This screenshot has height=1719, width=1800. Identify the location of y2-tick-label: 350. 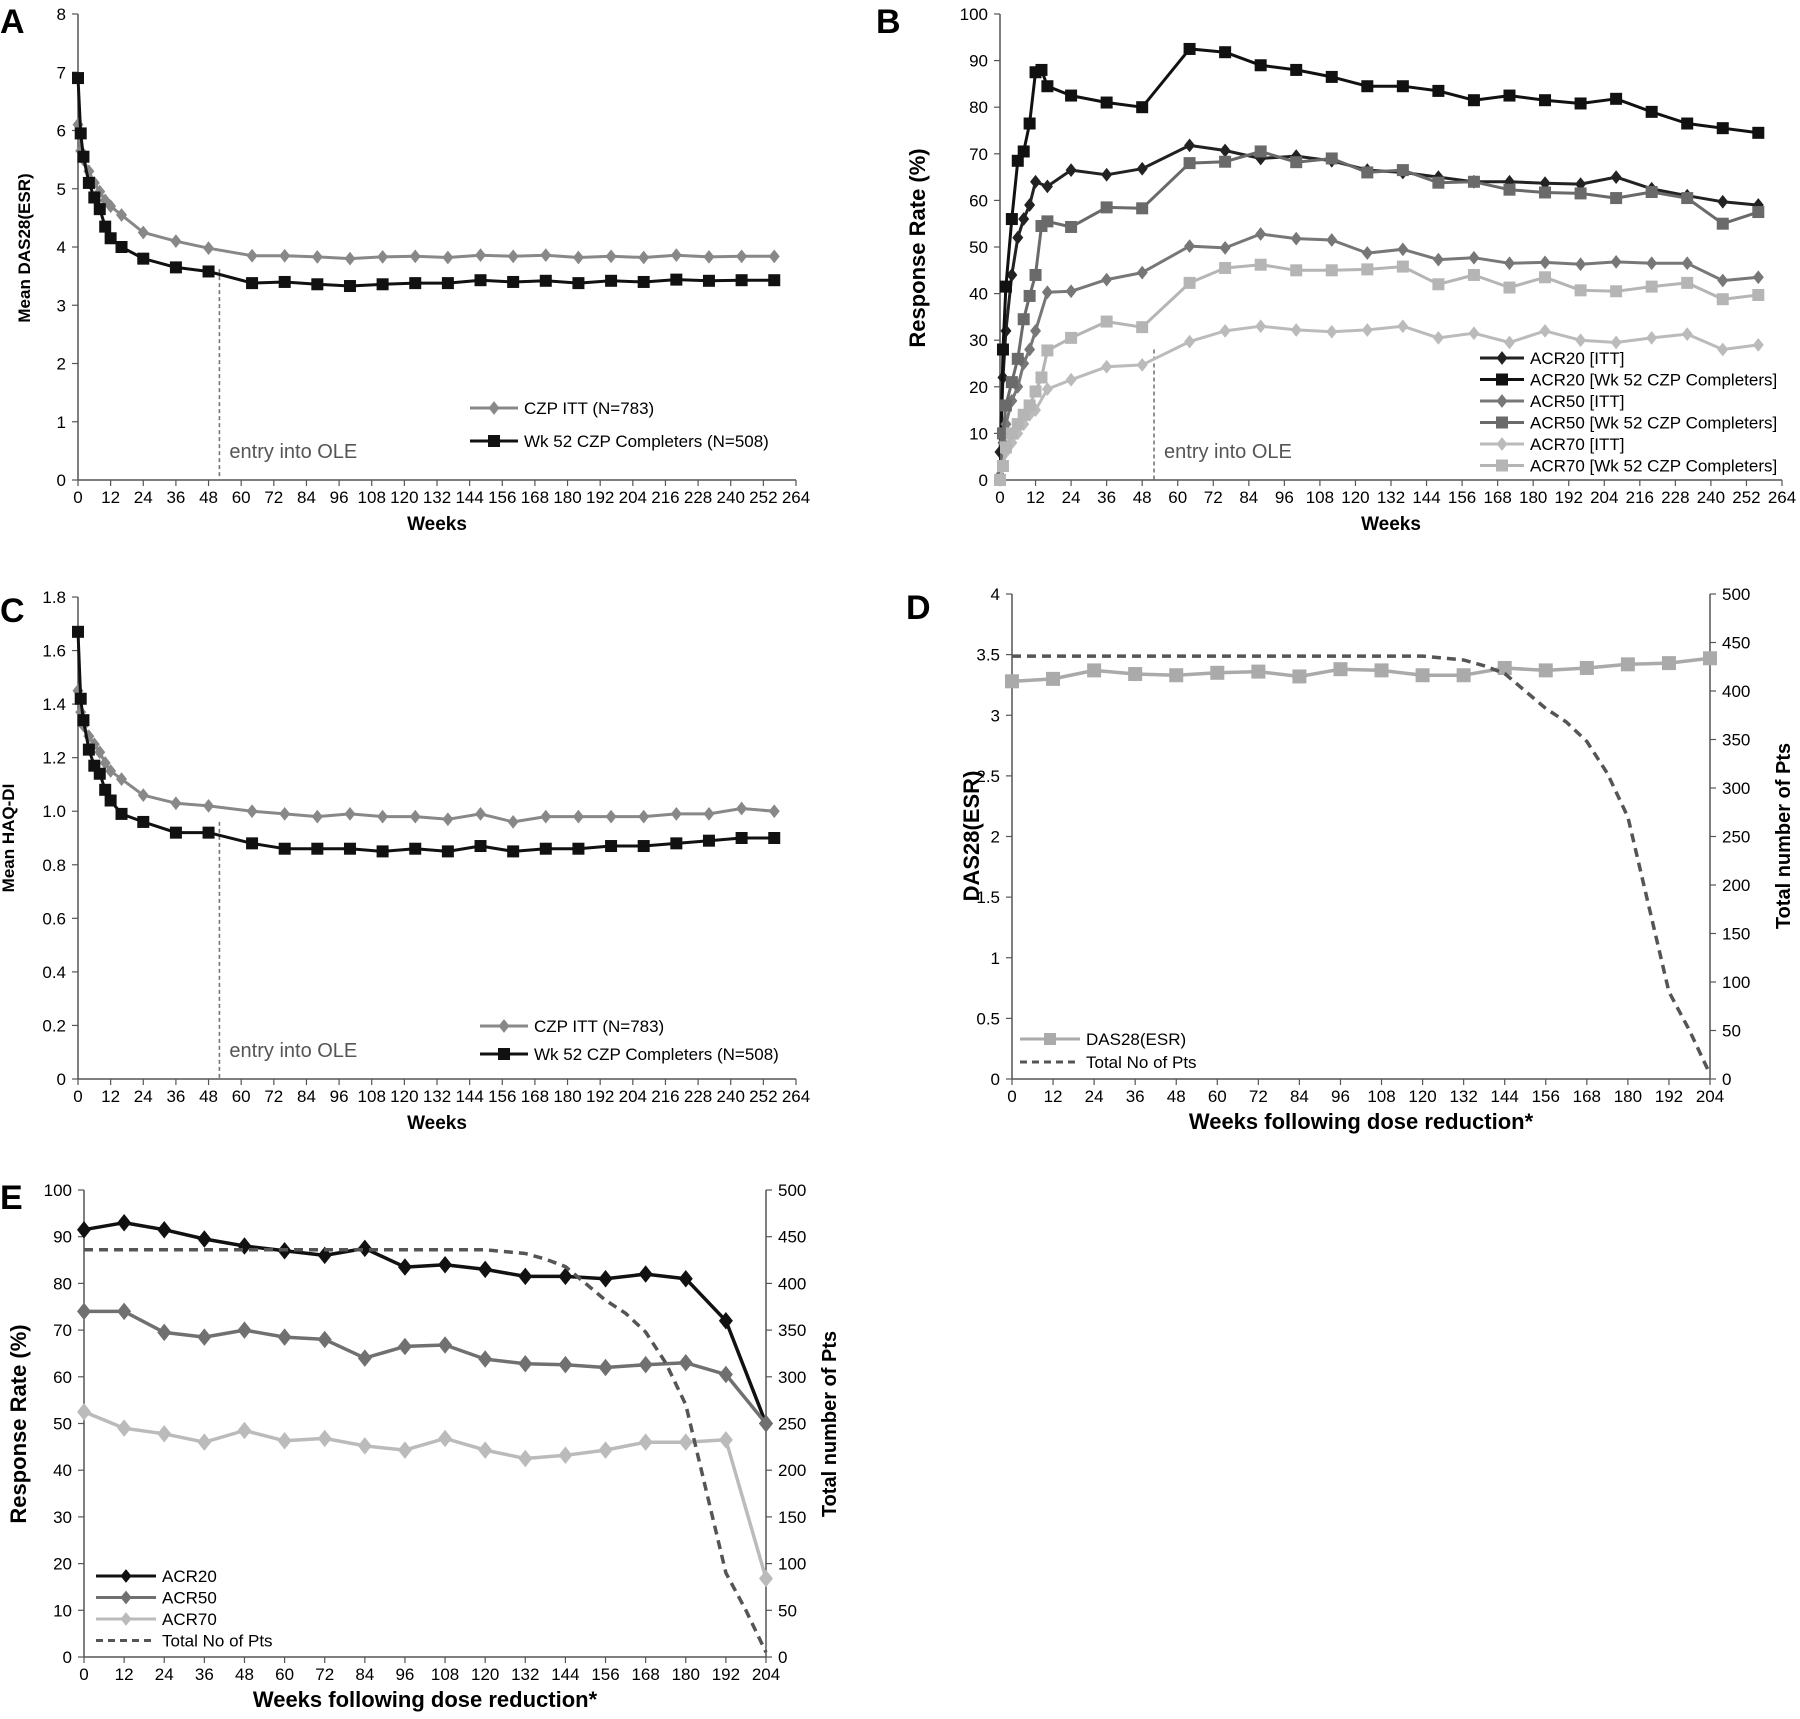
(1736, 740).